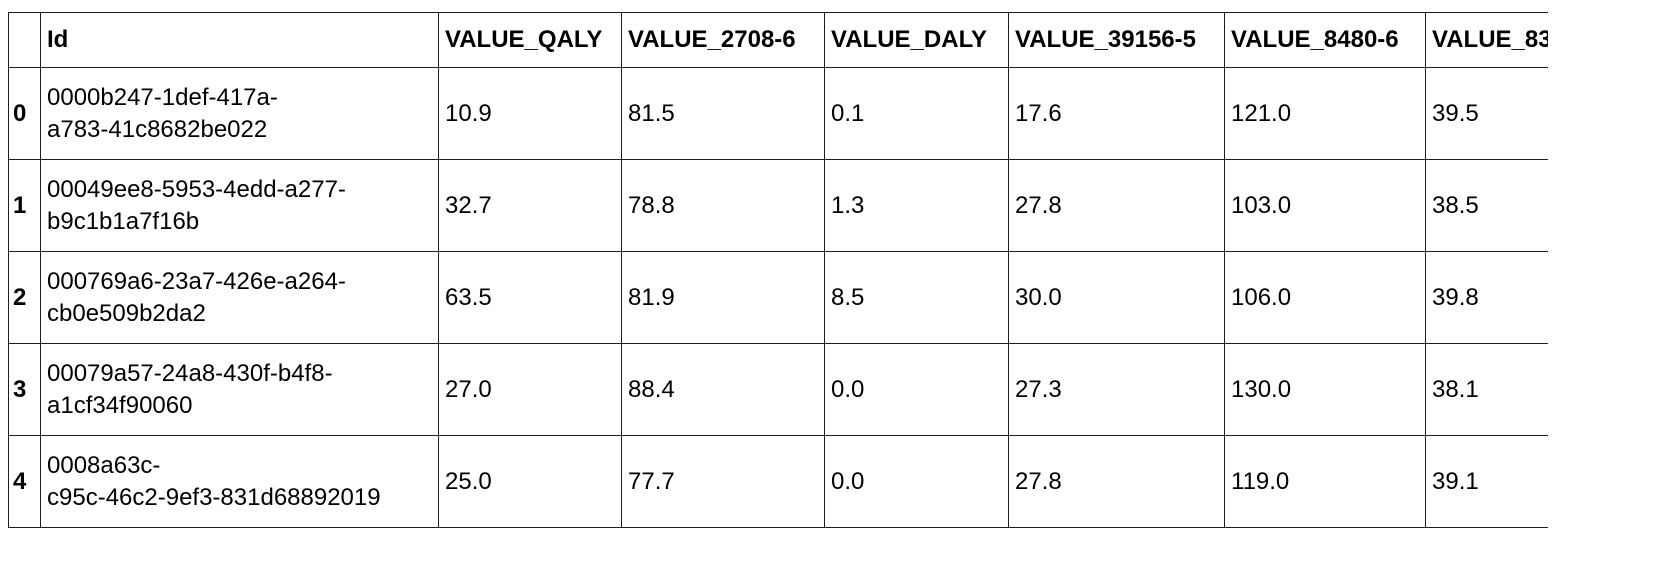  I want to click on value-qaly-cell: 27.0, so click(530, 389).